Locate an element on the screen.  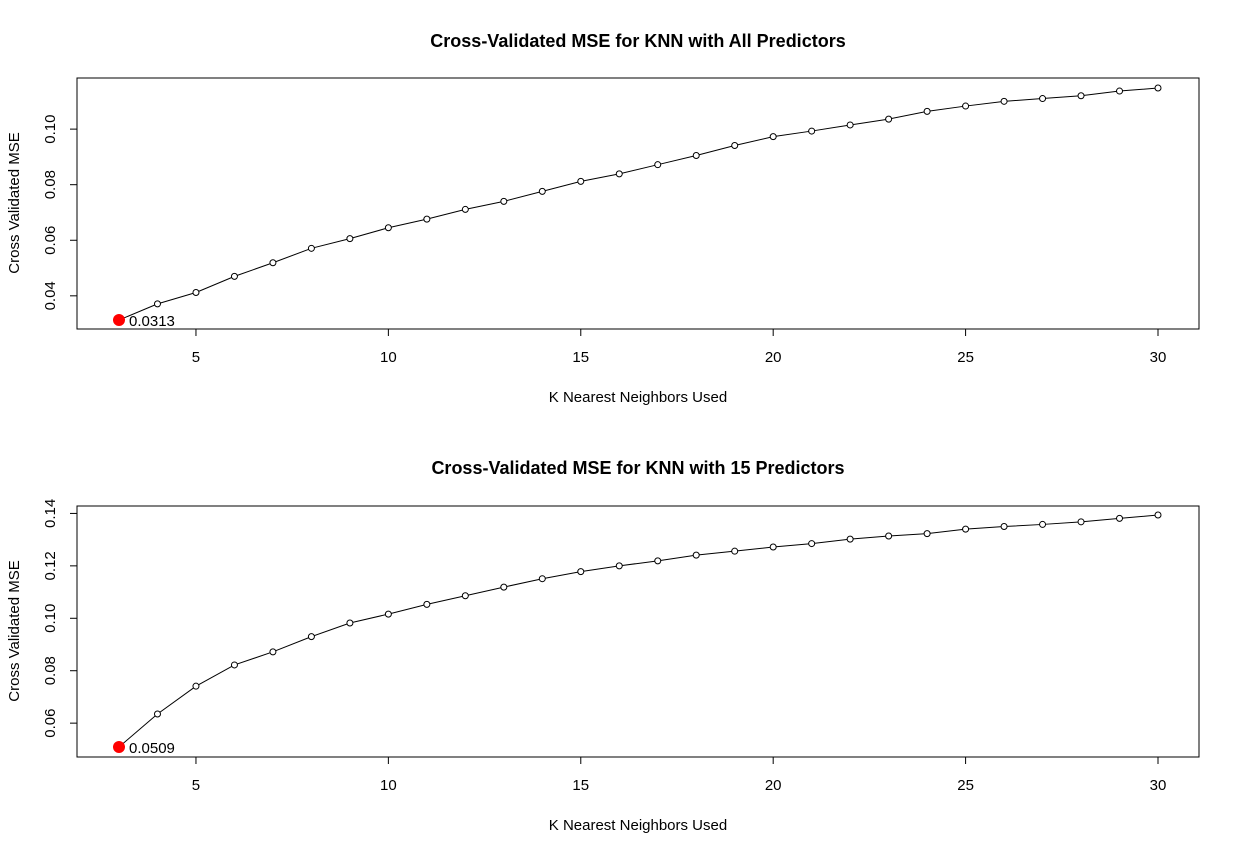
min-value-label: 0.0509 is located at coordinates (152, 748).